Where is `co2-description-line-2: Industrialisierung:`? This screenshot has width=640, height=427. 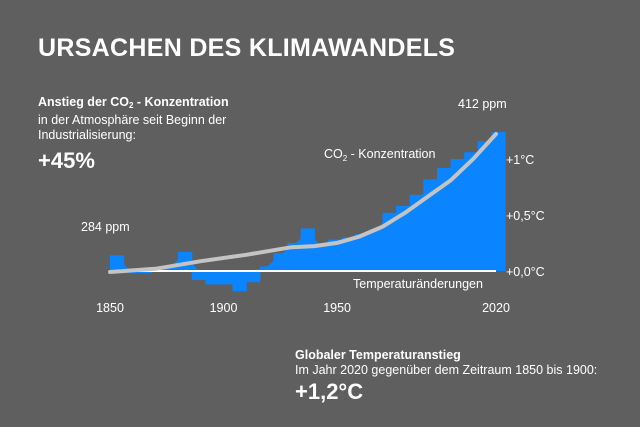 co2-description-line-2: Industrialisierung: is located at coordinates (87, 135).